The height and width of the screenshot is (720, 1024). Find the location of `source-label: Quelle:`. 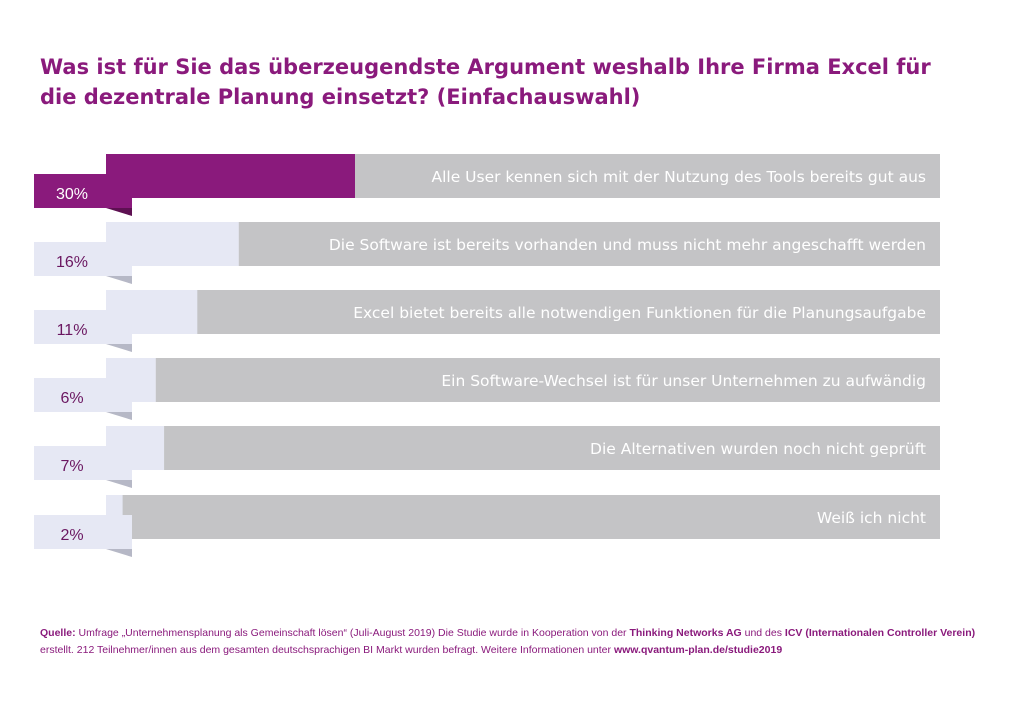

source-label: Quelle: is located at coordinates (58, 633).